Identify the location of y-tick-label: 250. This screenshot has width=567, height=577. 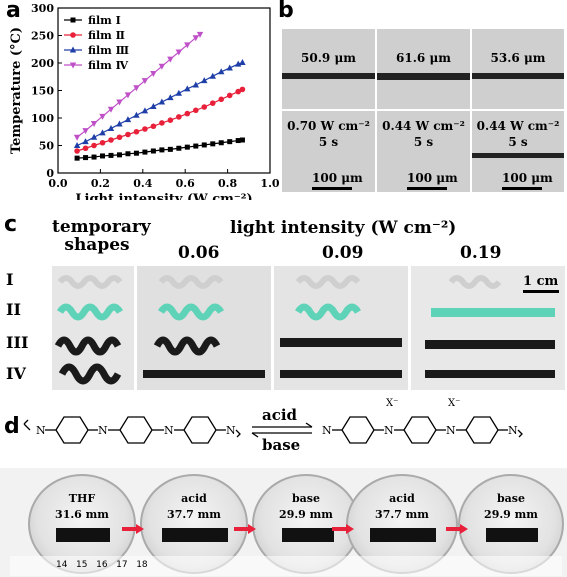
(42, 36).